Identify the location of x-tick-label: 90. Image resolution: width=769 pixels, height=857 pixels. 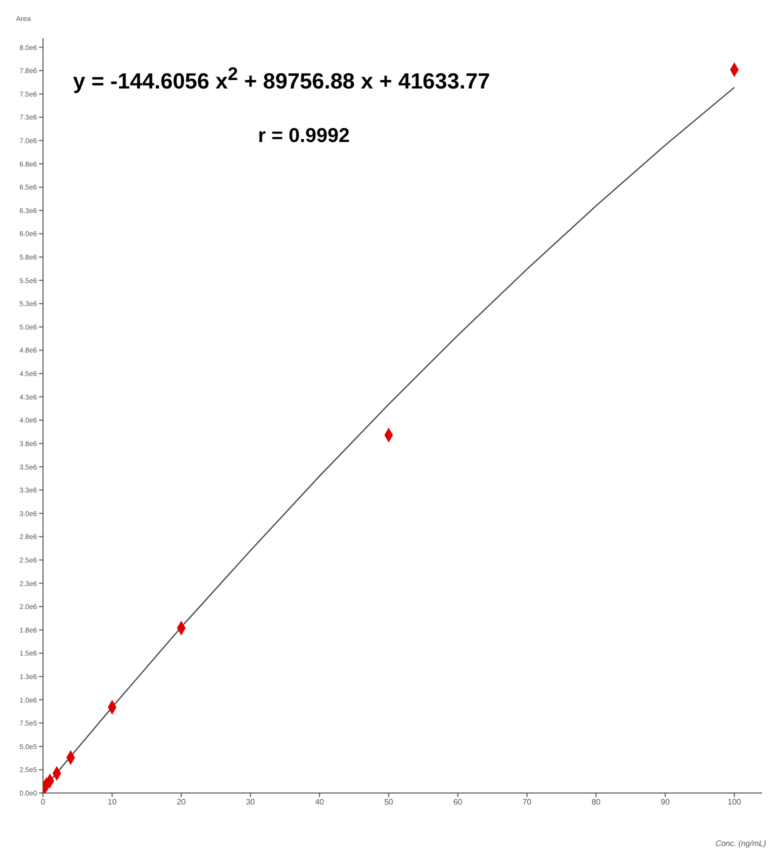
(665, 802).